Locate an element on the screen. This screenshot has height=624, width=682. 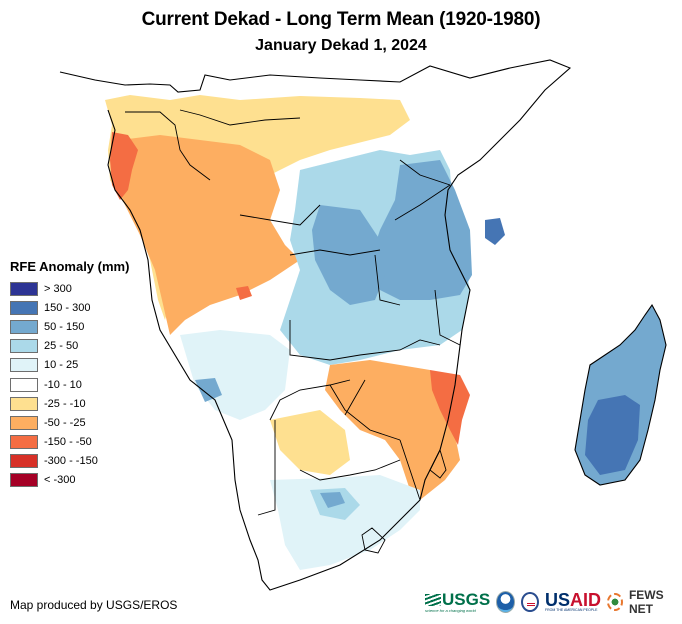
legend-item: -25 - -10 is located at coordinates (69, 403).